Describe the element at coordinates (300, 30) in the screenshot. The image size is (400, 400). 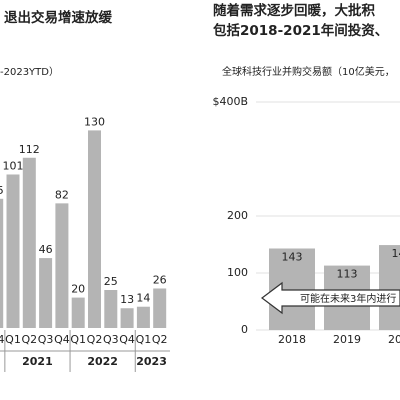
I see `right-title: 包括2018-2021年间投资、` at that location.